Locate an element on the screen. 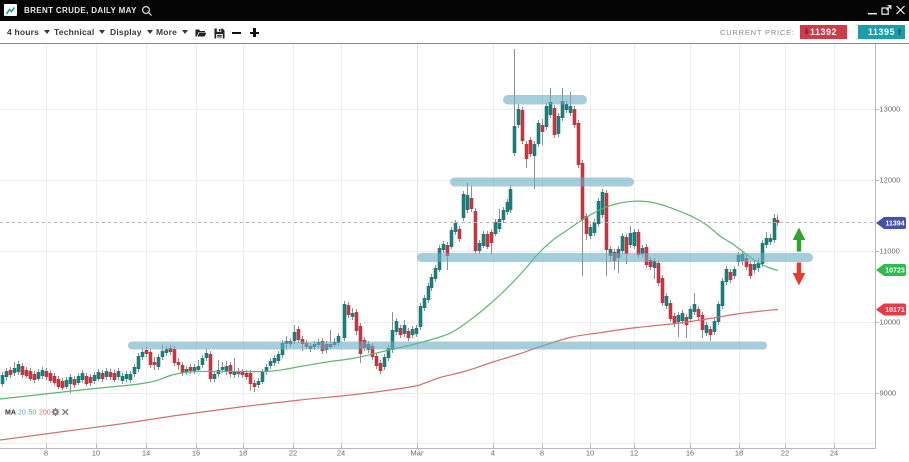 This screenshot has height=462, width=909. svg-text: 200 is located at coordinates (45, 413).